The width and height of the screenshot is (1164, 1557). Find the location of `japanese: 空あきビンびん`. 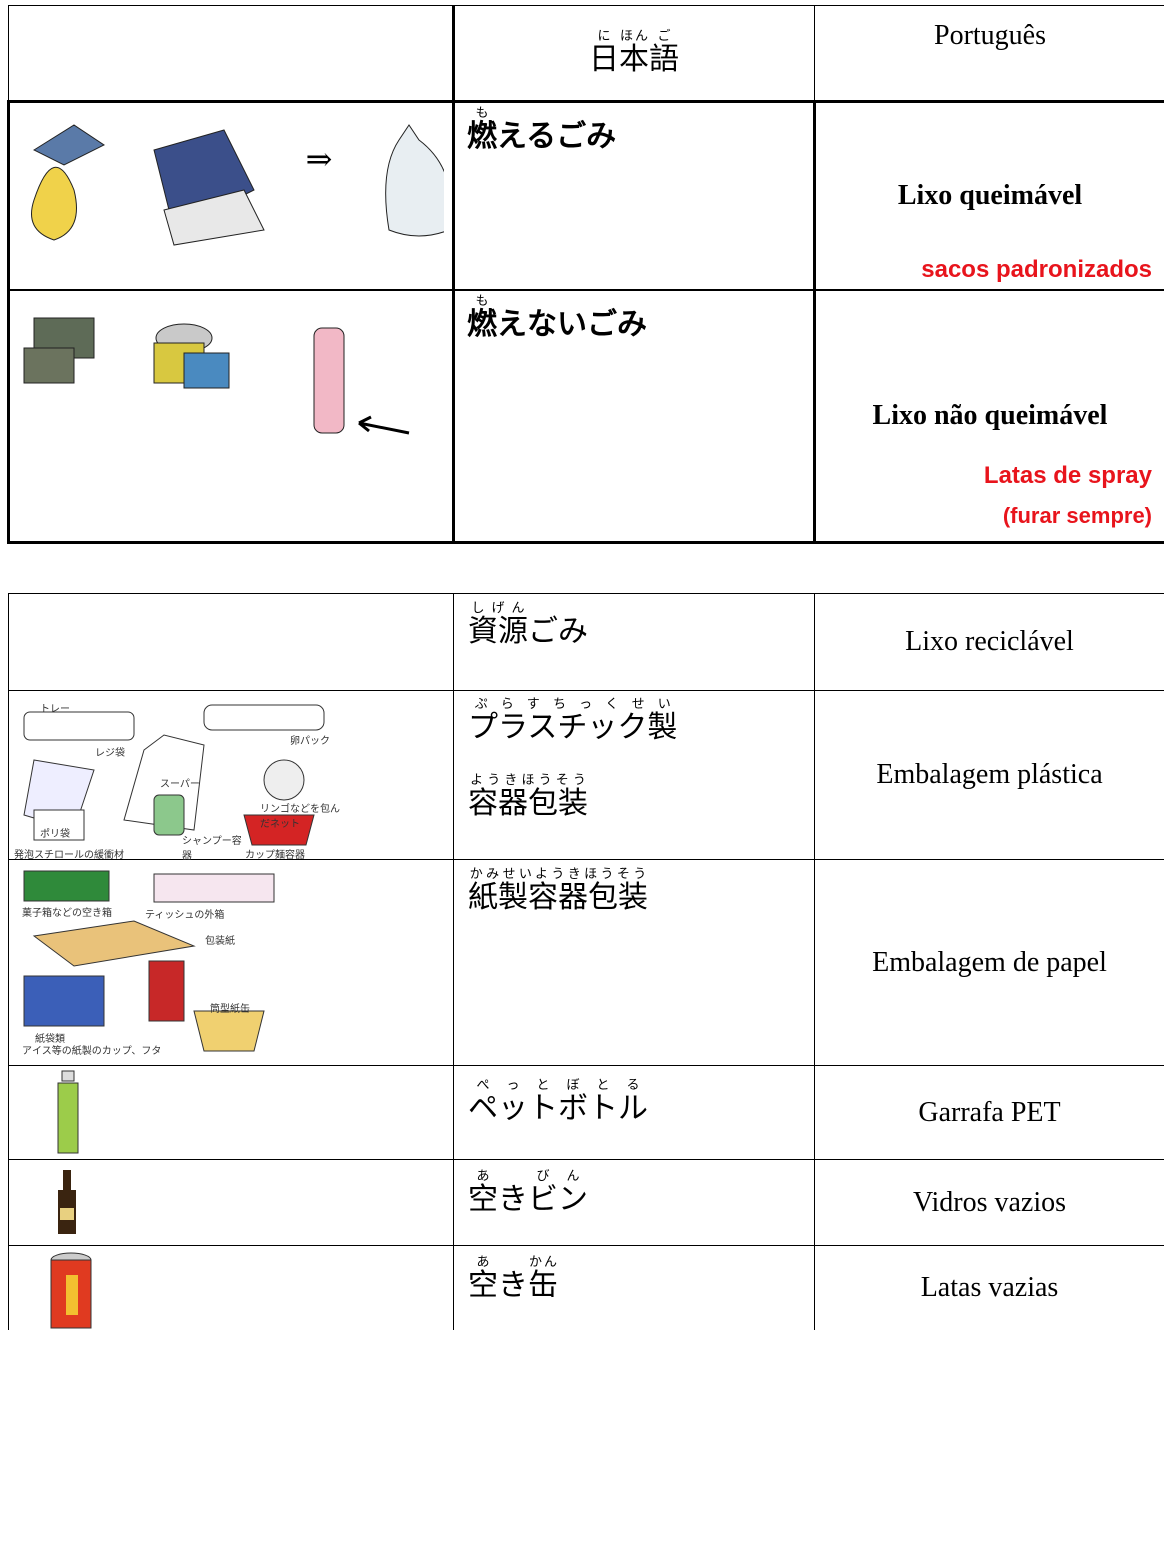

japanese: 空あきビンびん is located at coordinates (634, 1206).